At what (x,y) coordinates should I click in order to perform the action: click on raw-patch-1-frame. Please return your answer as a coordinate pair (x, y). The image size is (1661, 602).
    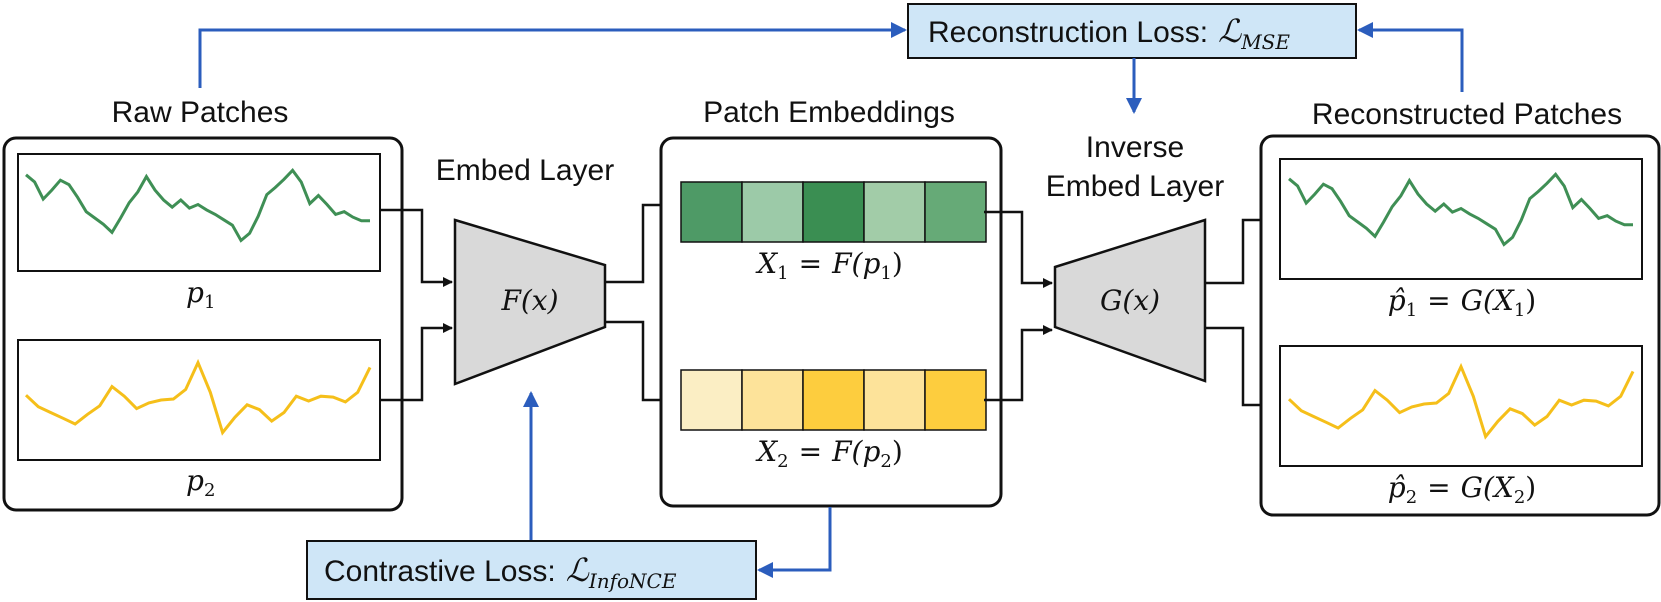
    Looking at the image, I should click on (199, 212).